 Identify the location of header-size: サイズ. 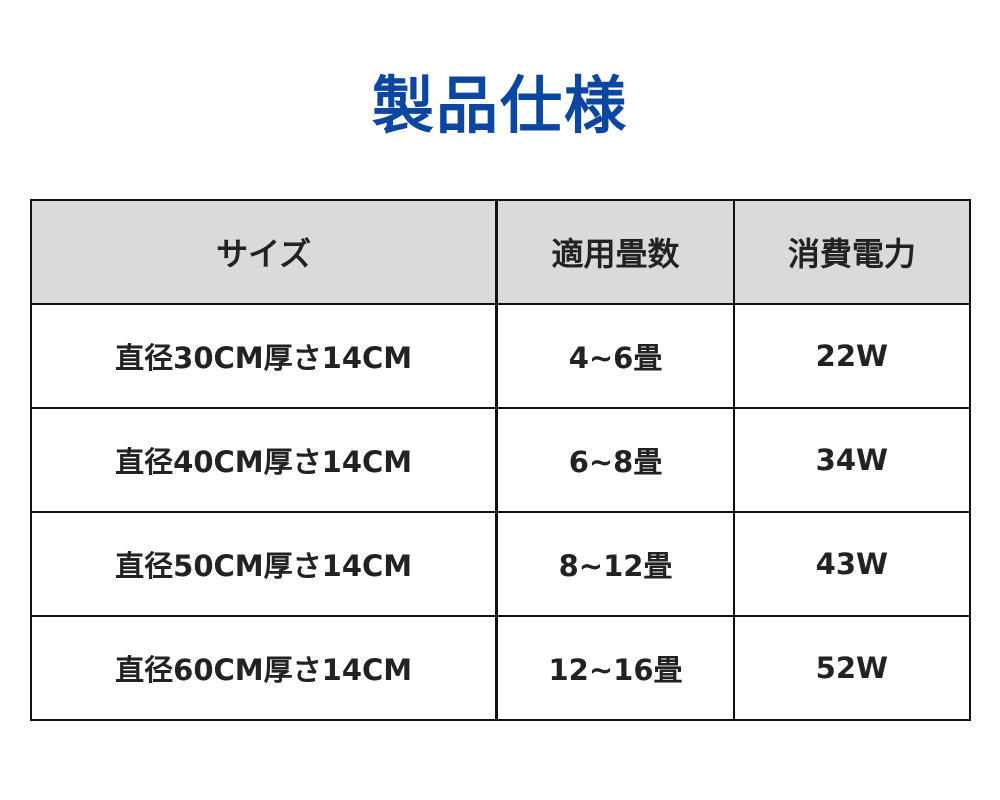
(264, 252).